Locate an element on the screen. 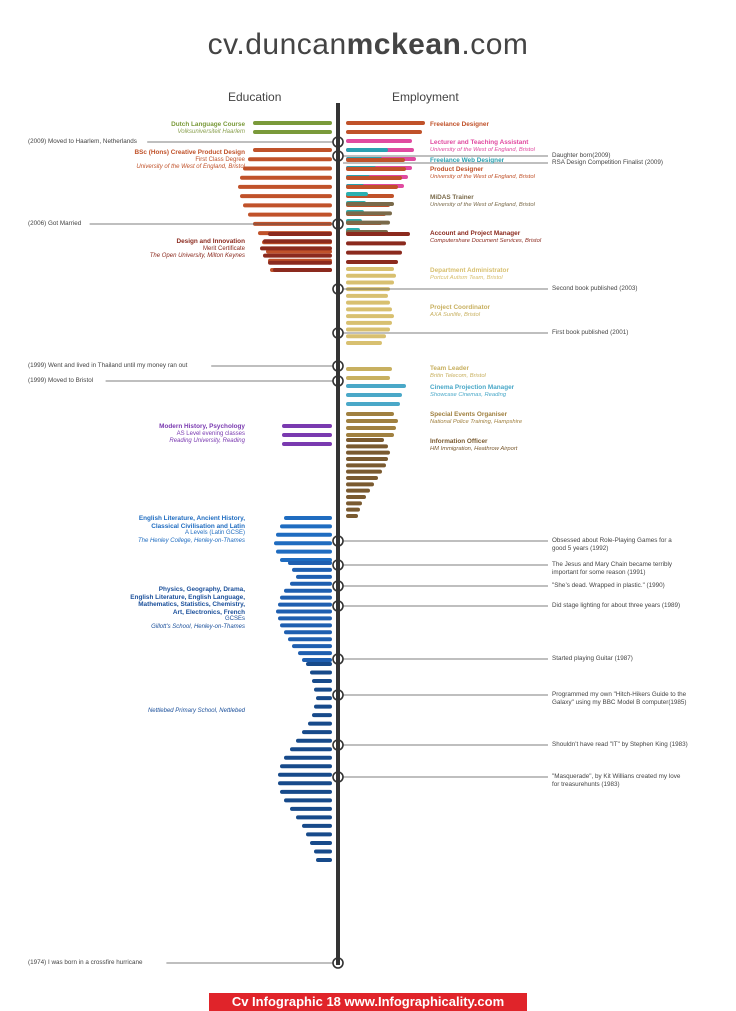 Image resolution: width=736 pixels, height=1011 pixels. education-label: Design and Innovation is located at coordinates (210, 241).